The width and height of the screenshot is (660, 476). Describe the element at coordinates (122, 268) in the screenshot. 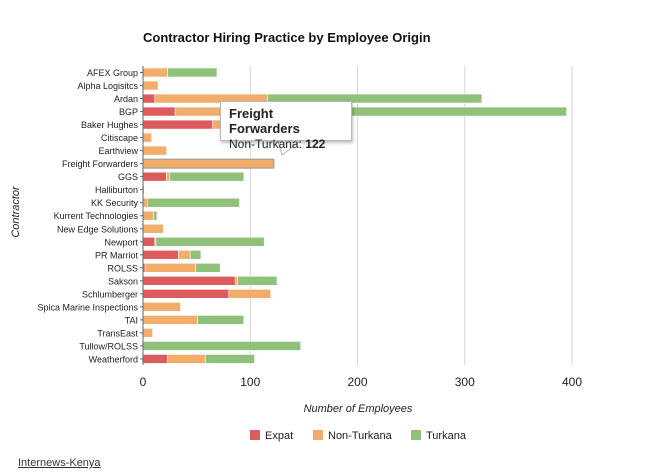

I see `category-label: ROLSS` at that location.